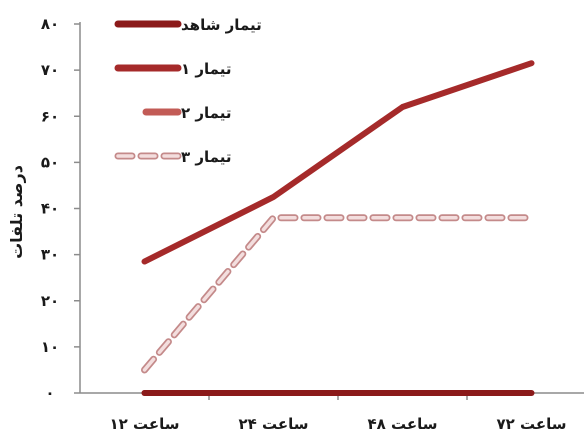 The width and height of the screenshot is (584, 439). What do you see at coordinates (188, 91) in the screenshot?
I see `legend: تیمار شاهد تیمار ۱ تیمار ۲ تیمار ۳` at bounding box center [188, 91].